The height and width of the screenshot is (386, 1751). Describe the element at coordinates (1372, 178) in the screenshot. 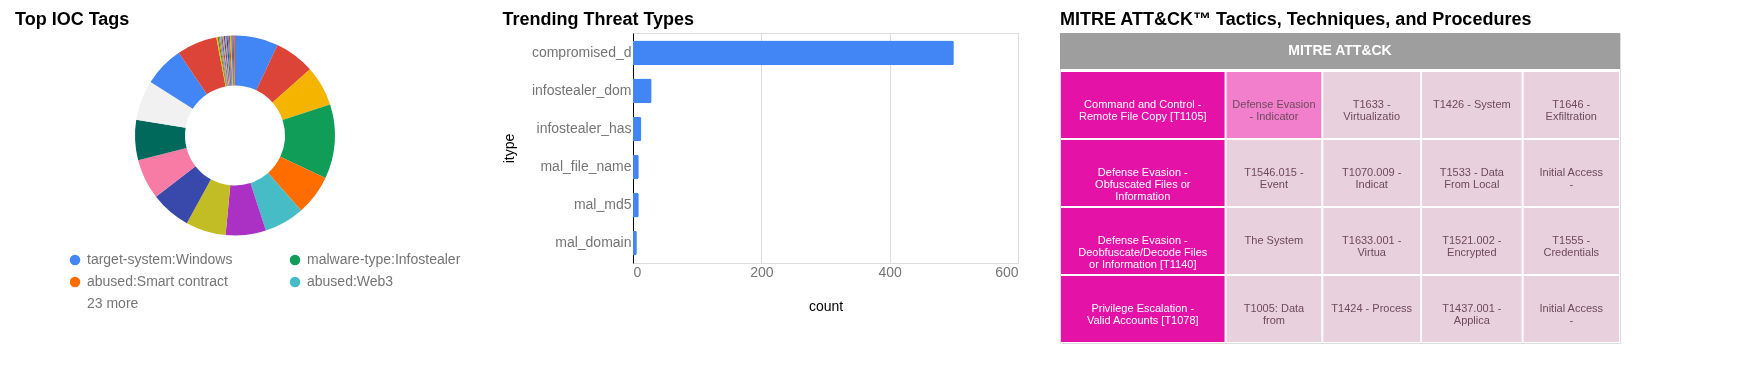

I see `category-label: T1070.009 - Indicat` at that location.